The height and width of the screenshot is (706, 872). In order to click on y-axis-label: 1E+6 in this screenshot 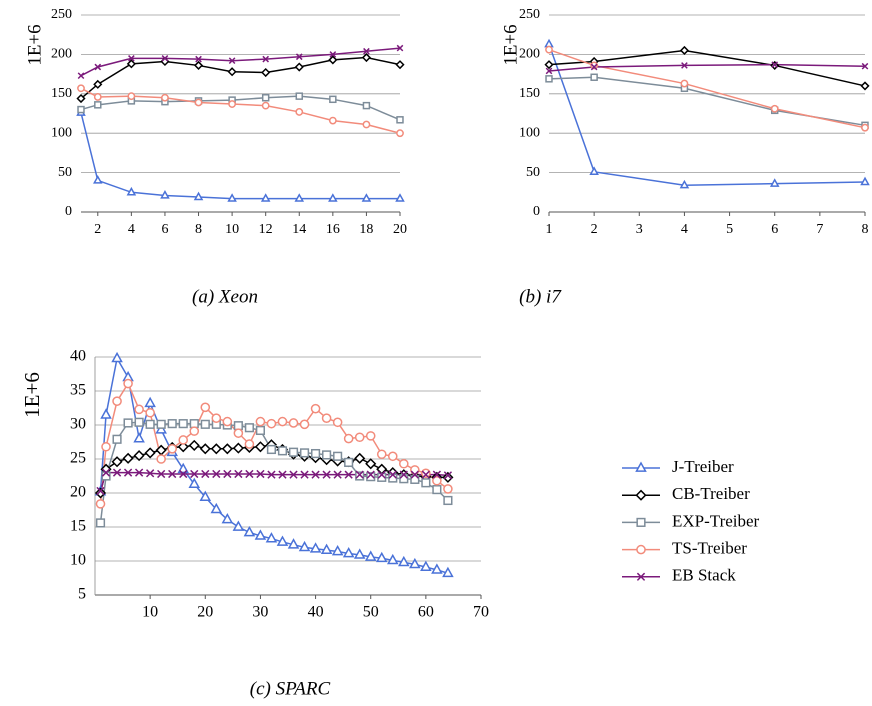, I will do `click(510, 44)`.